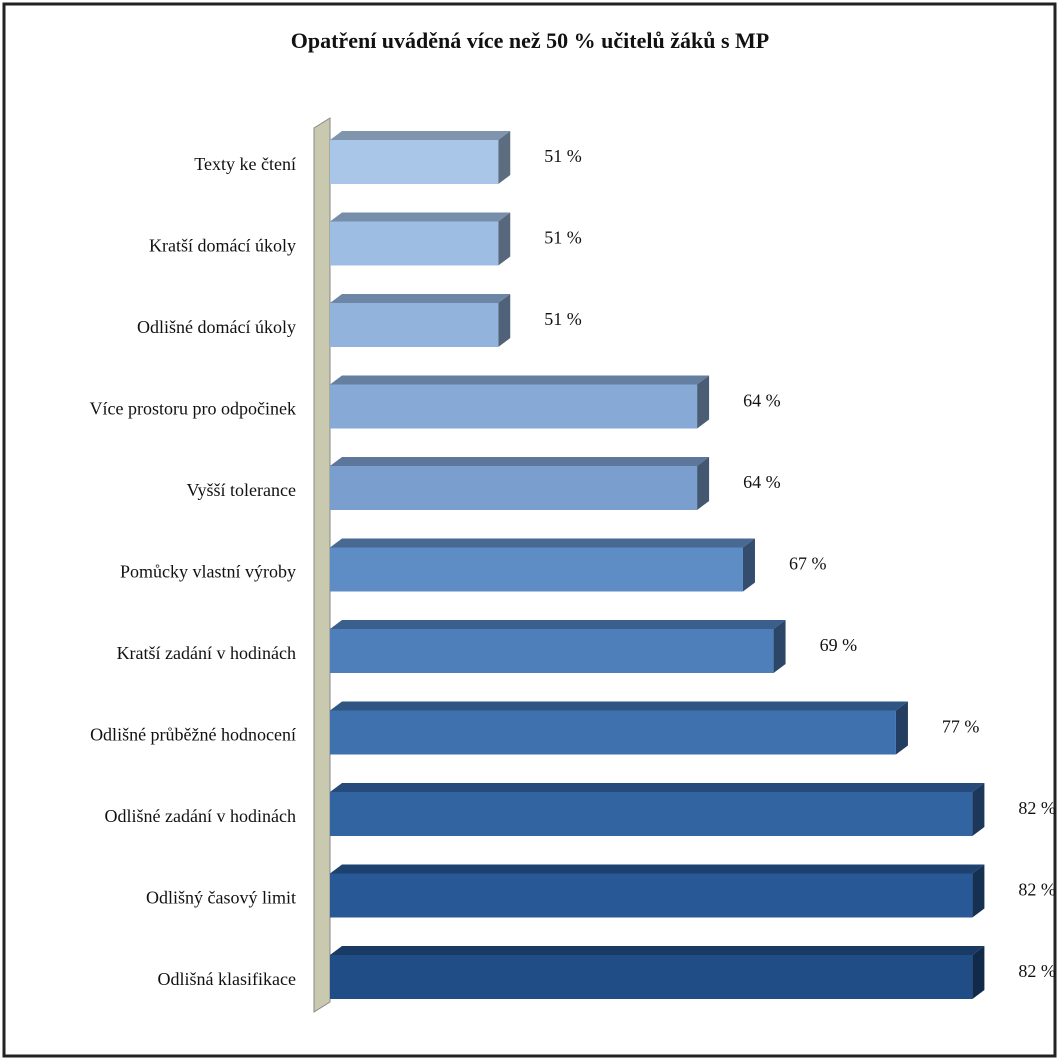 The height and width of the screenshot is (1064, 1061). I want to click on back-wall, so click(322, 565).